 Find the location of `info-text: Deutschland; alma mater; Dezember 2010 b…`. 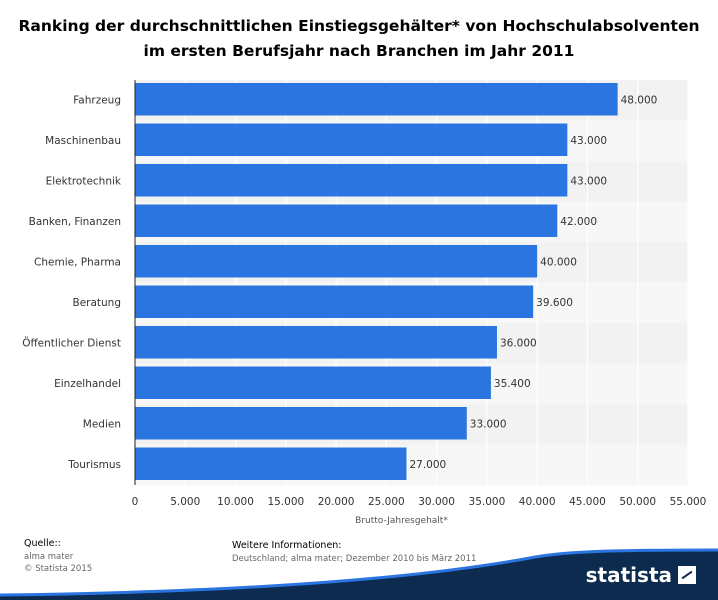

info-text: Deutschland; alma mater; Dezember 2010 b… is located at coordinates (354, 559).